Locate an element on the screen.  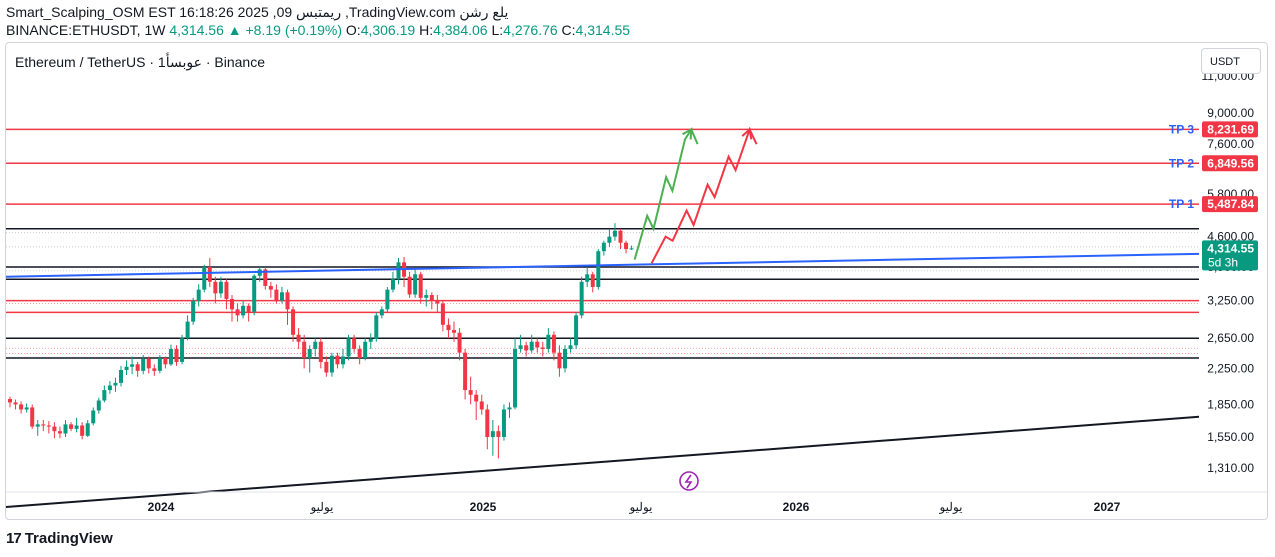
target-label: TP 1 is located at coordinates (1181, 204).